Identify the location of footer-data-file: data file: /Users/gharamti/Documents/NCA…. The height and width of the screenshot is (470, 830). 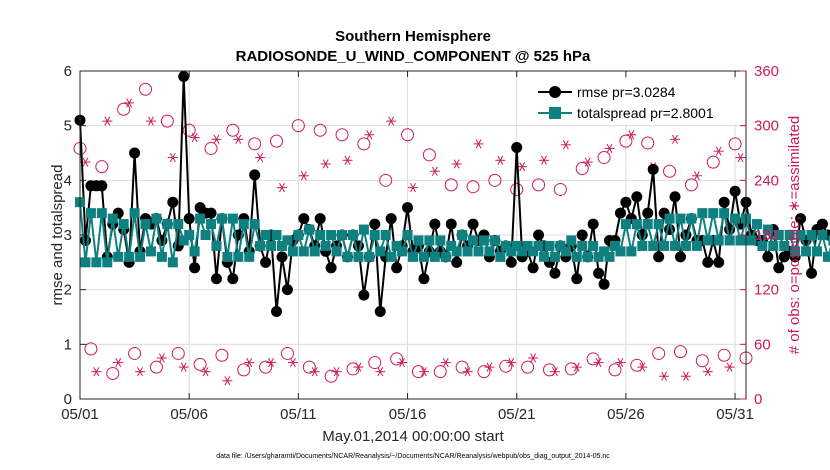
(413, 456).